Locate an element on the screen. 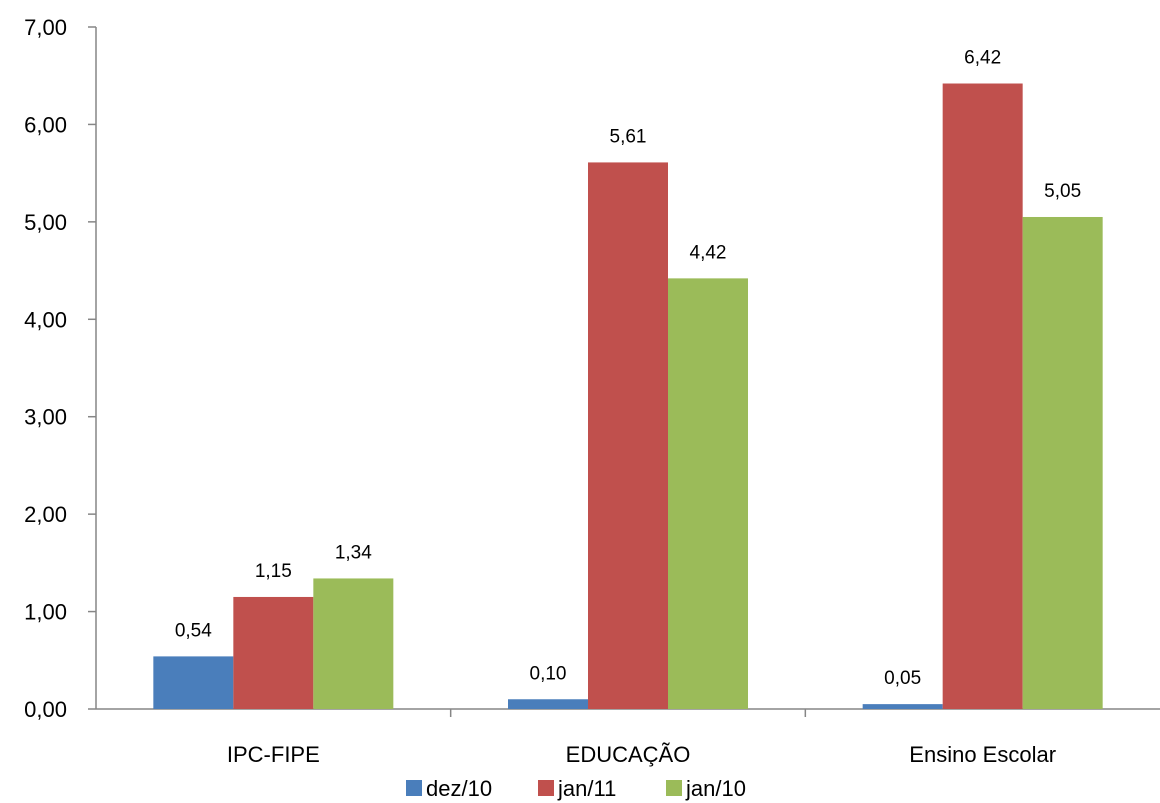  data-label: 0,54 is located at coordinates (193, 630).